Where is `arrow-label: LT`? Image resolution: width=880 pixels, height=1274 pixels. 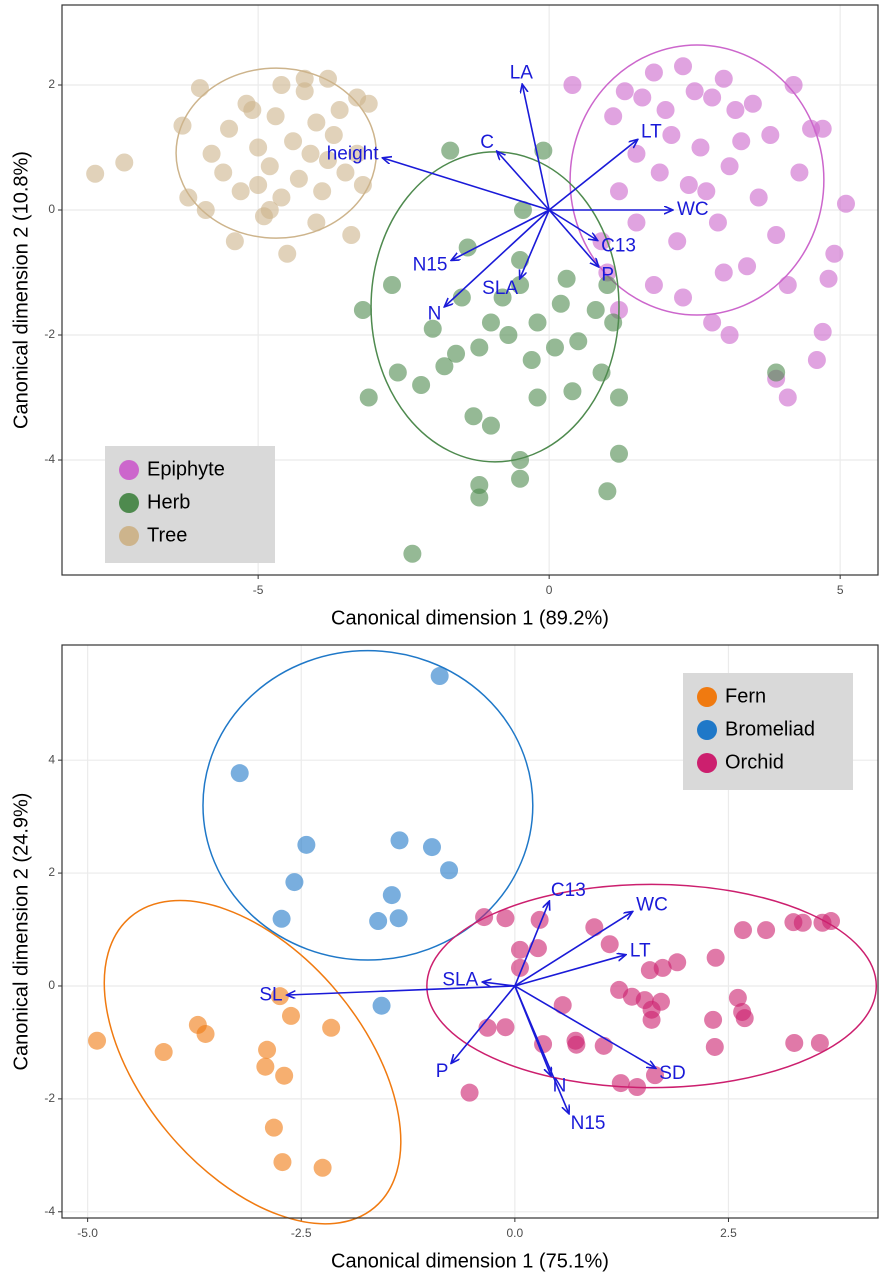 arrow-label: LT is located at coordinates (651, 132).